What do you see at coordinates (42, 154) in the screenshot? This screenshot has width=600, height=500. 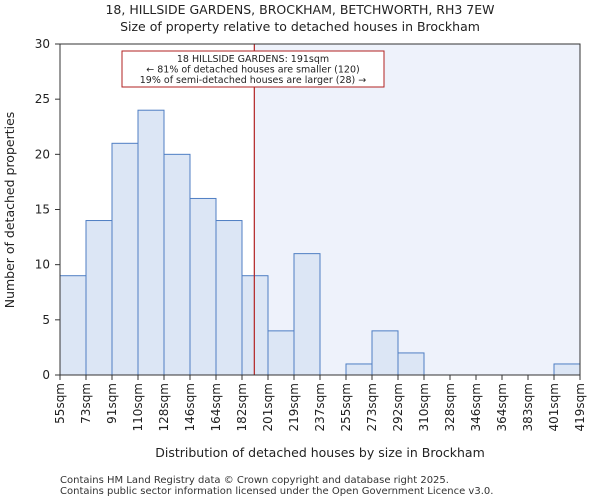 I see `y-tick-label: 20` at bounding box center [42, 154].